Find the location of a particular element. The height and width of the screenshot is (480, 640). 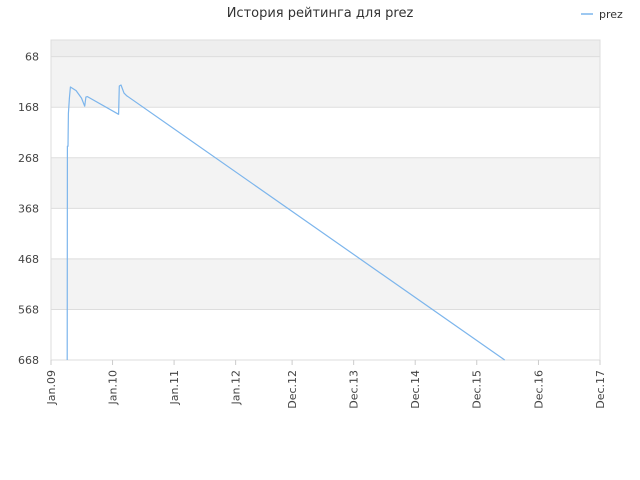

legend-label-prez: prez is located at coordinates (611, 14).